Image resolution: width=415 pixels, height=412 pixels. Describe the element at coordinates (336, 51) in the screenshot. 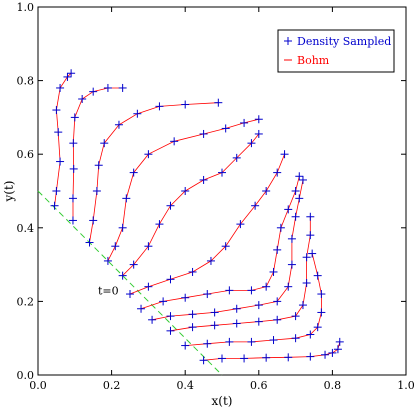

I see `legend-box` at that location.